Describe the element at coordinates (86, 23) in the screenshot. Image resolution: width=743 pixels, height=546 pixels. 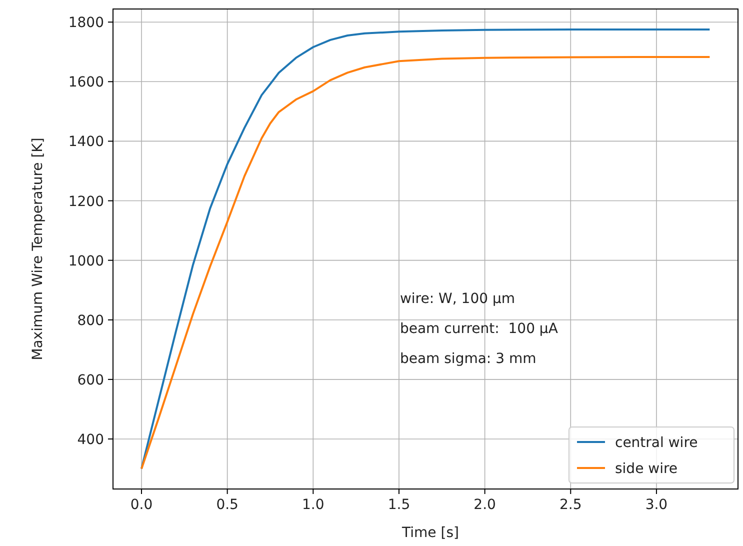
I see `y-tick-label: 1800` at that location.